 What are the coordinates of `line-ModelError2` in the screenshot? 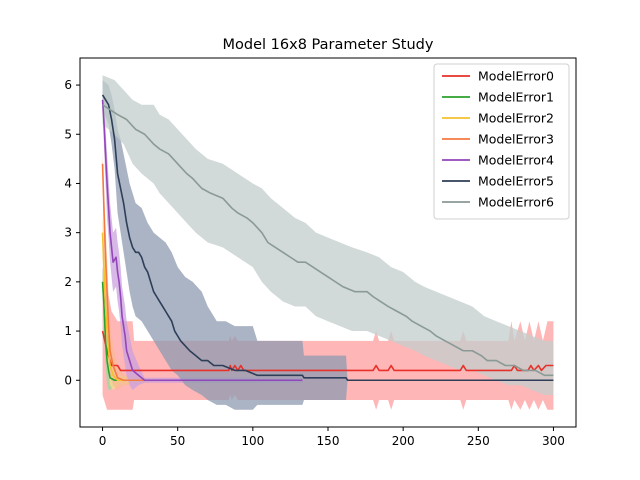 It's located at (121, 307).